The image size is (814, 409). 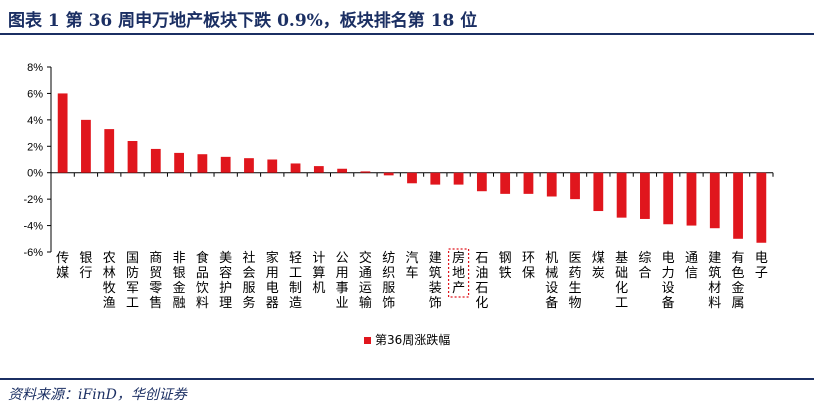 I want to click on category-label: 商贸零售, so click(x=155, y=281).